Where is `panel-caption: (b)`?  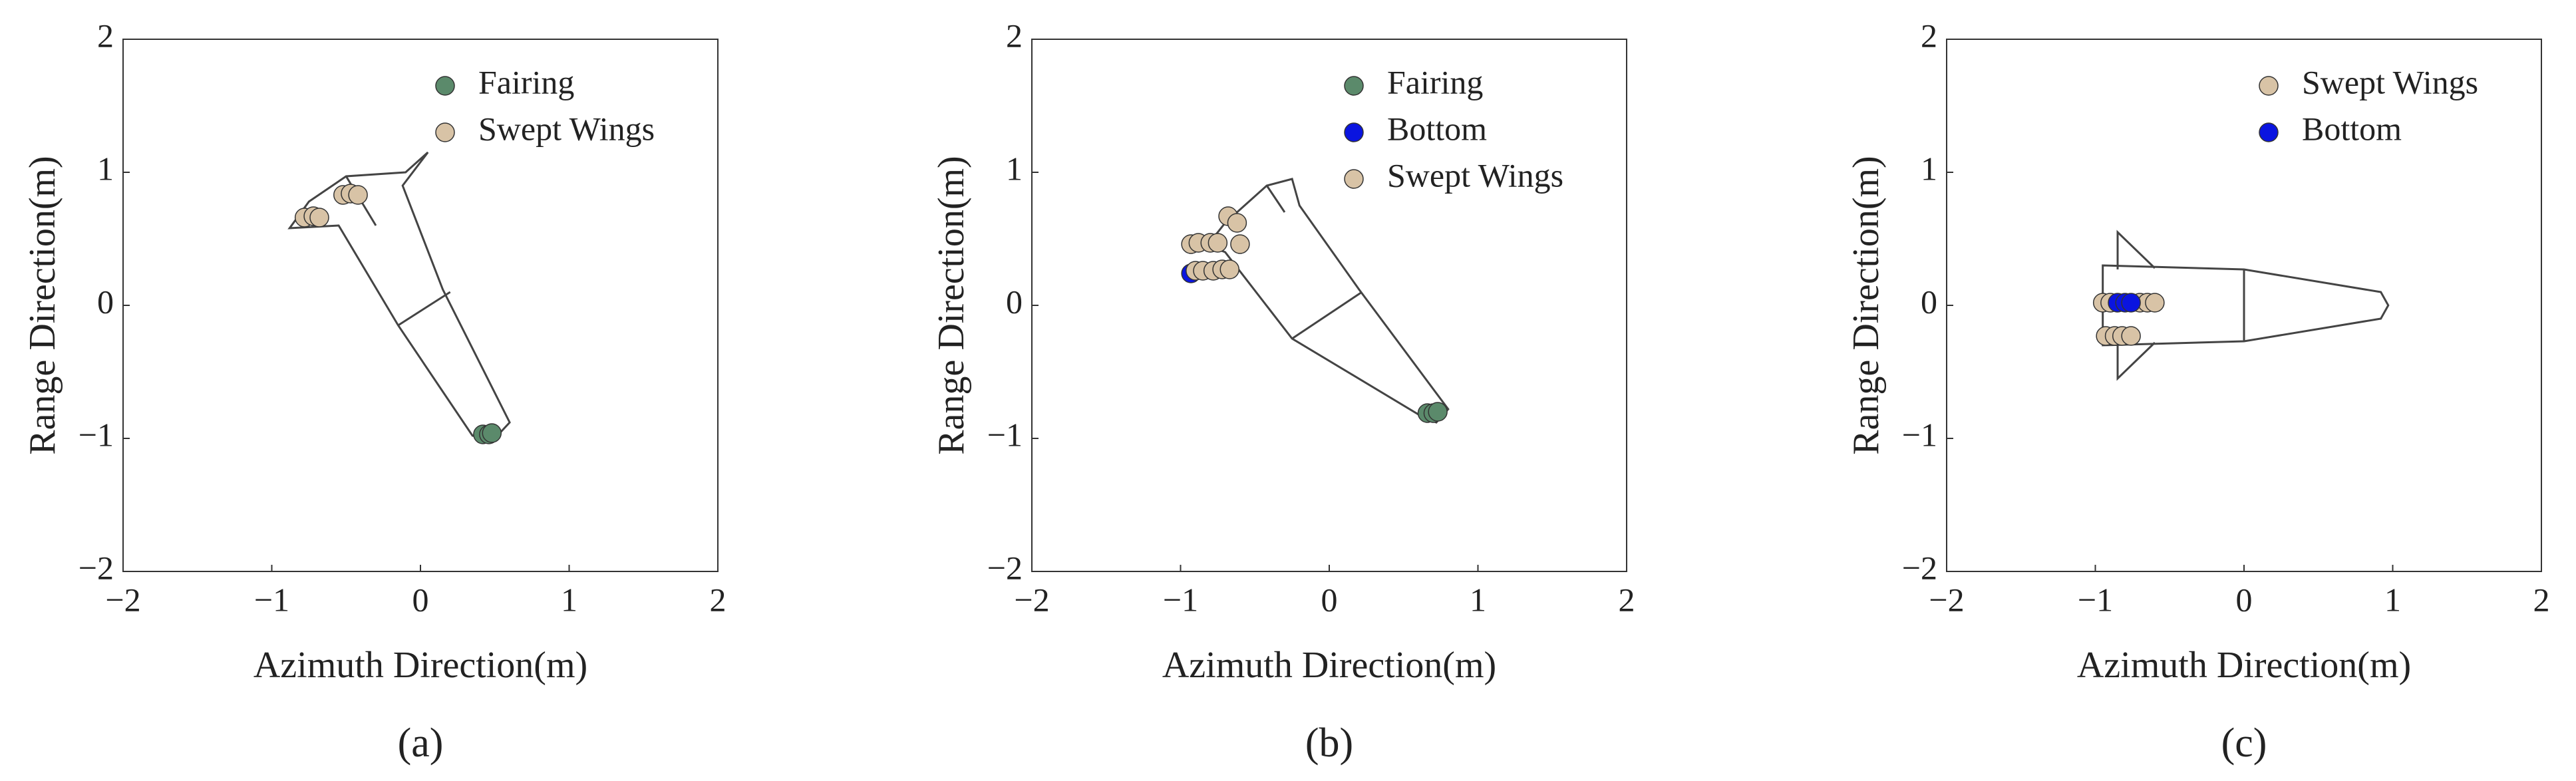 panel-caption: (b) is located at coordinates (1329, 743).